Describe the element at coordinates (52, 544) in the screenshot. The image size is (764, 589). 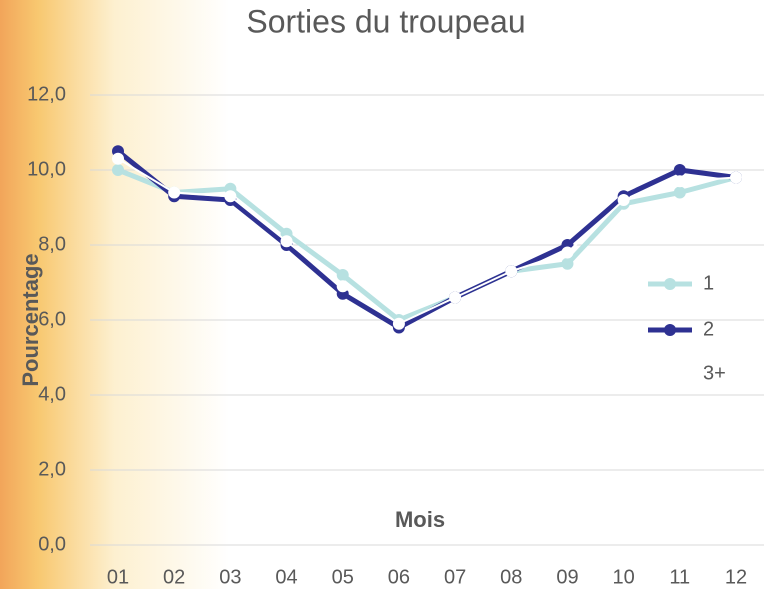
I see `y-tick-label: 0,0` at that location.